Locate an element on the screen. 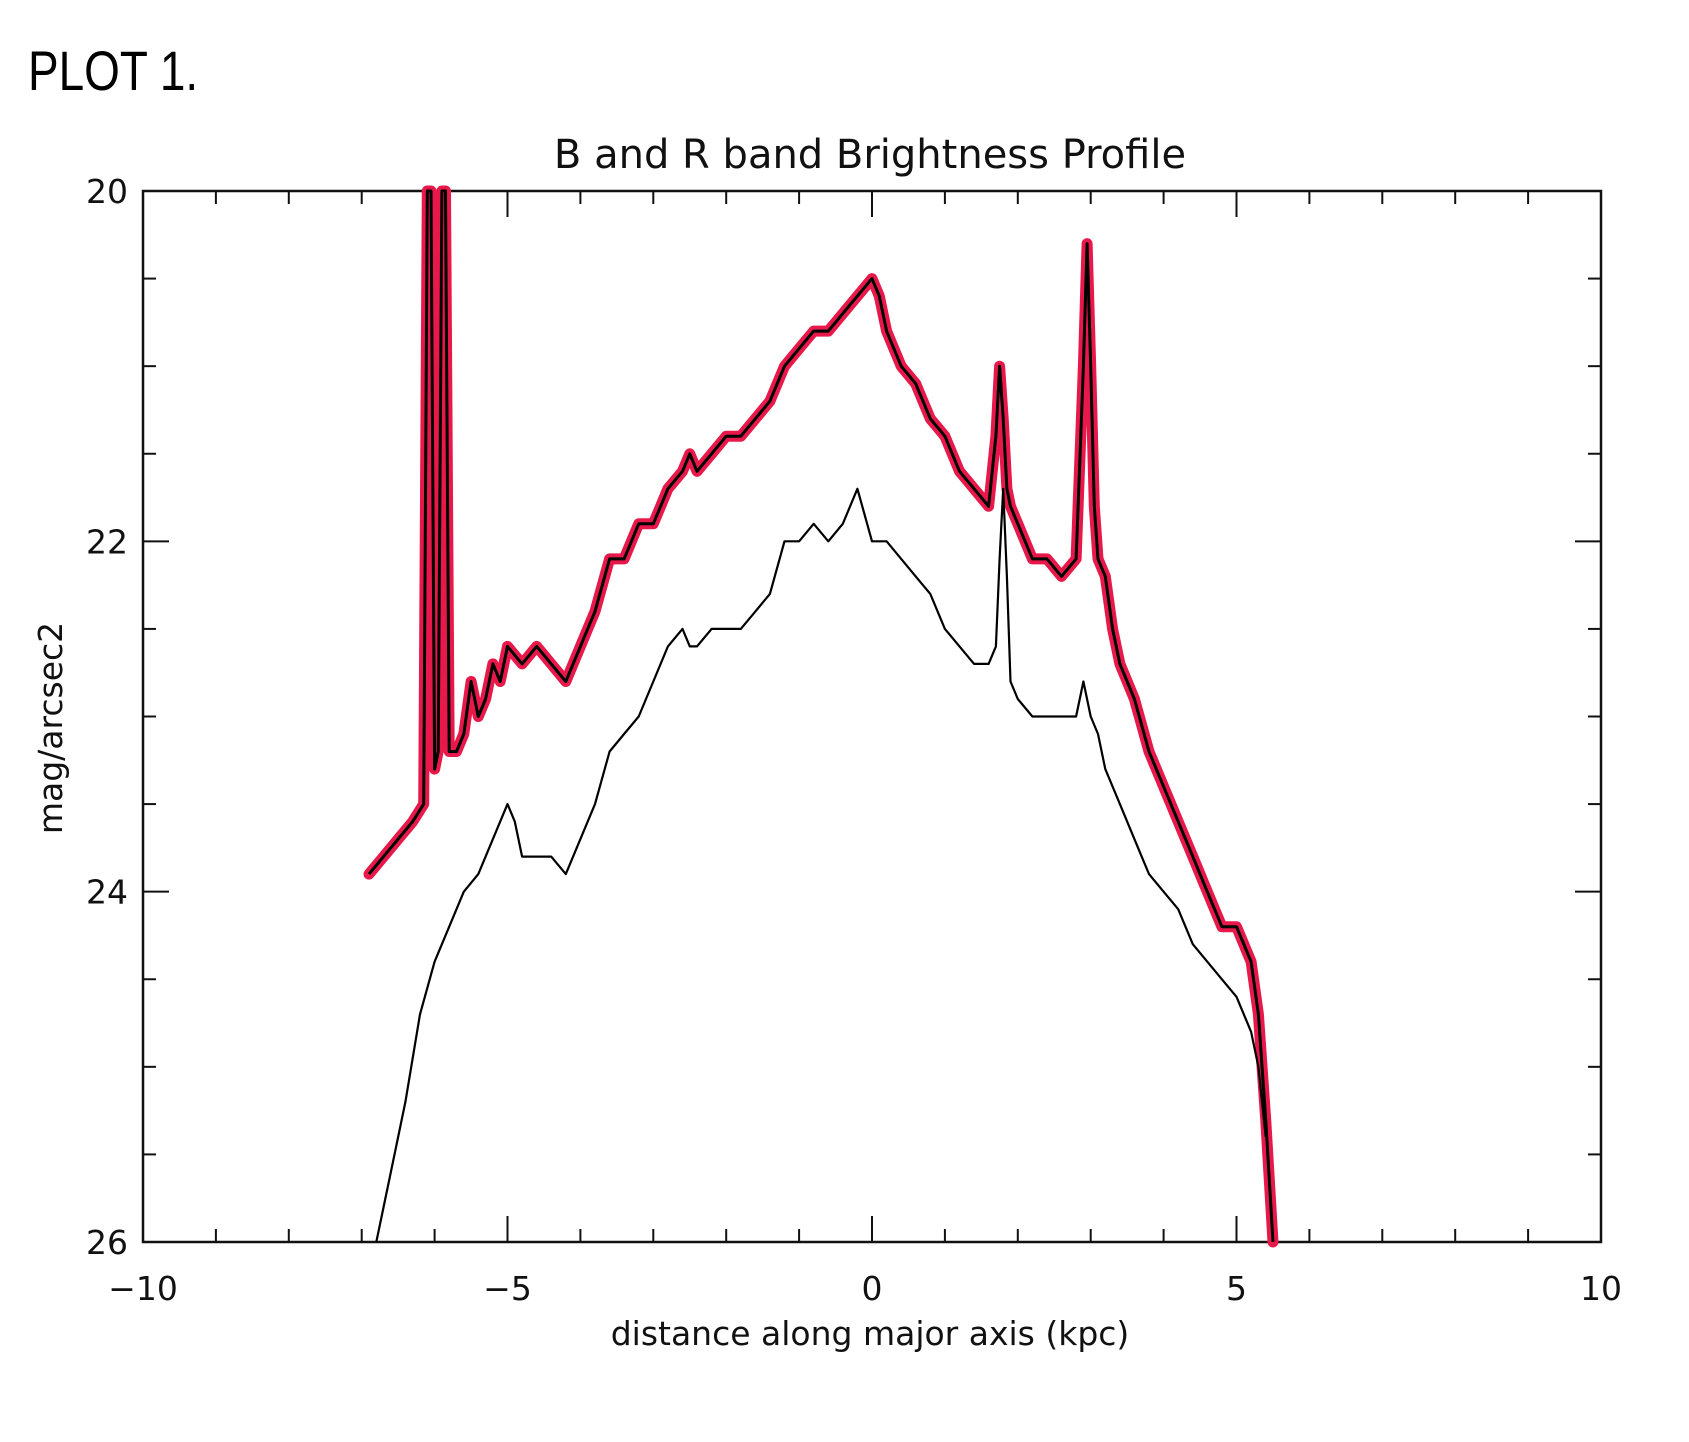 Image resolution: width=1689 pixels, height=1442 pixels. x-tick-label: 0 is located at coordinates (872, 1288).